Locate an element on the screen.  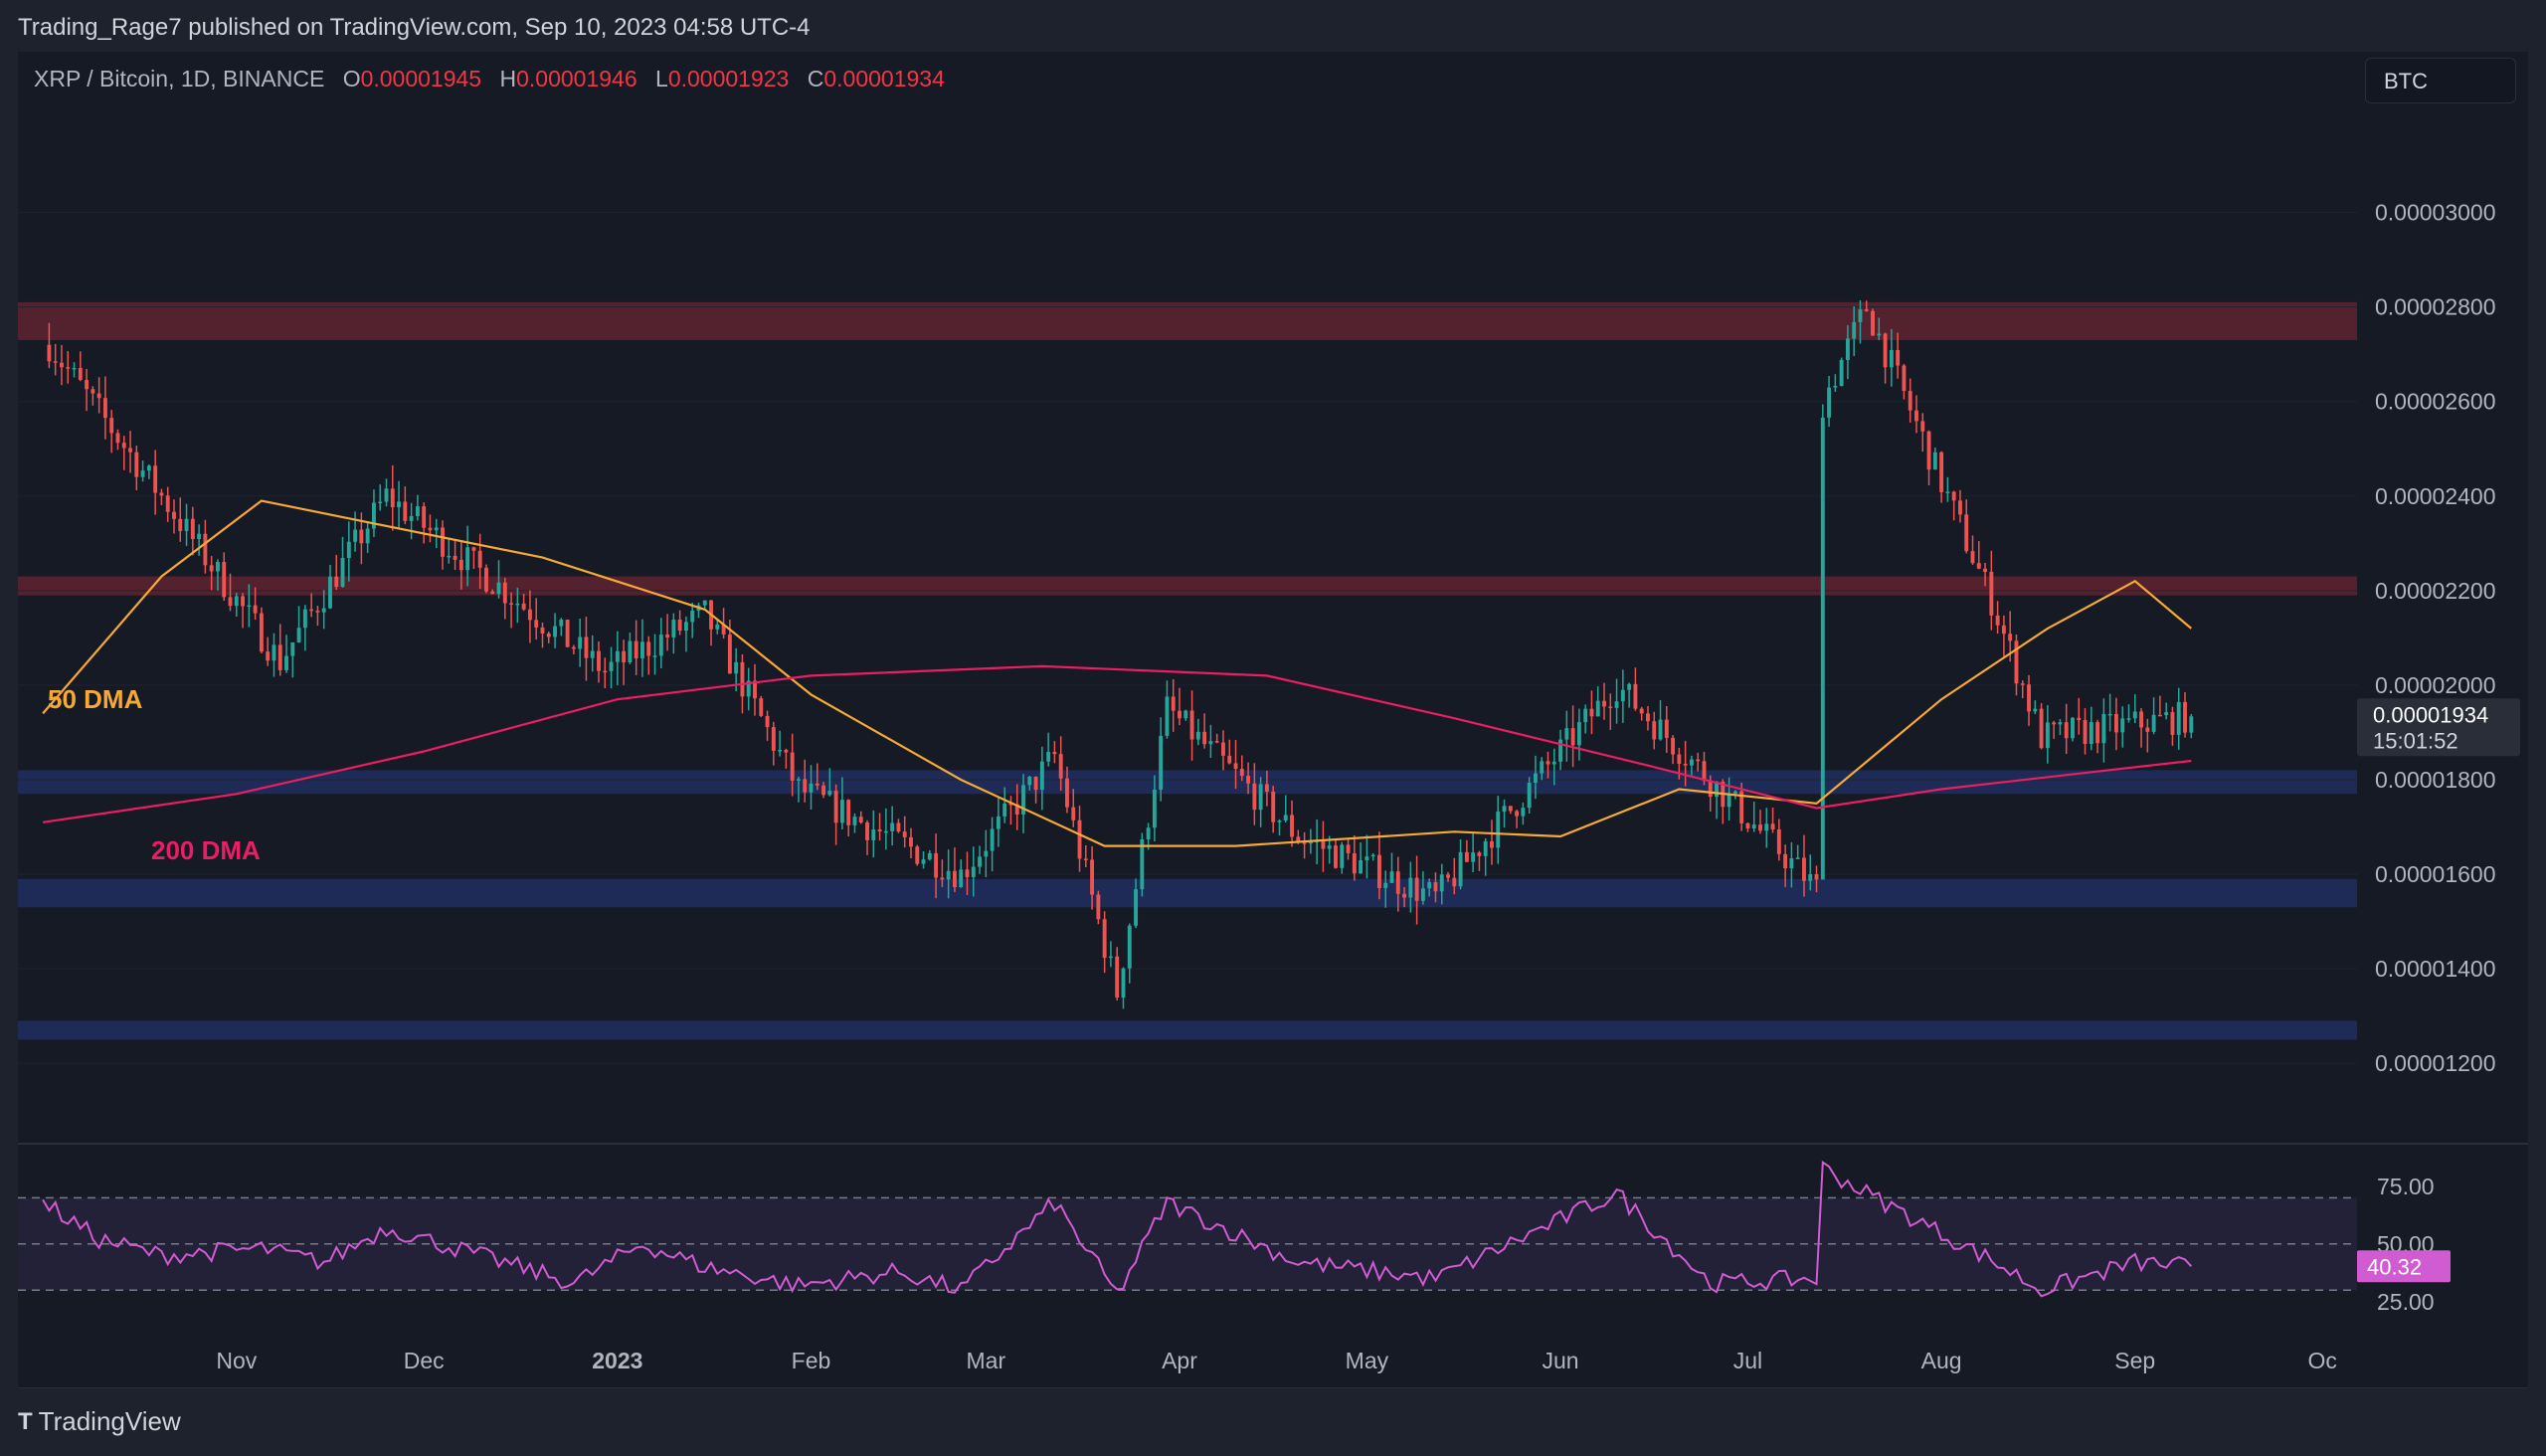
currency-button: BTC is located at coordinates (2440, 80).